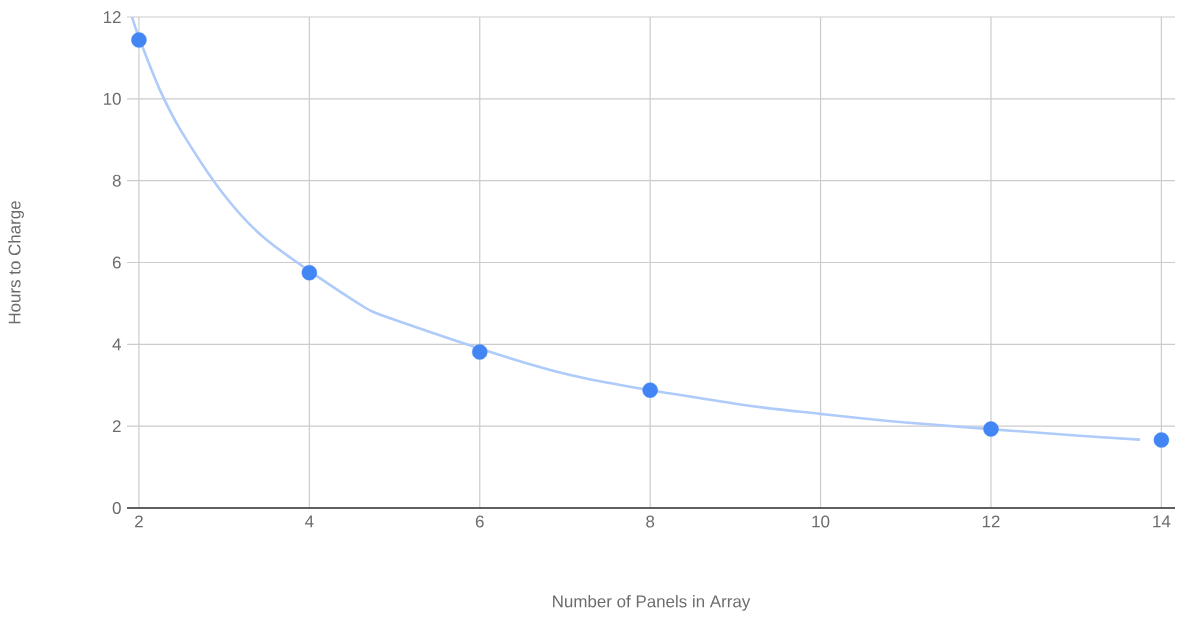 Image resolution: width=1184 pixels, height=621 pixels. What do you see at coordinates (1162, 521) in the screenshot?
I see `x-tick-label: 14` at bounding box center [1162, 521].